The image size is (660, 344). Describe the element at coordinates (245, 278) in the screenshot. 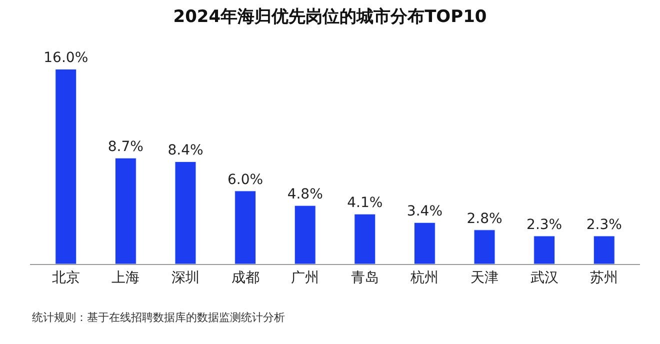

I see `x-tick-label: 成都` at that location.